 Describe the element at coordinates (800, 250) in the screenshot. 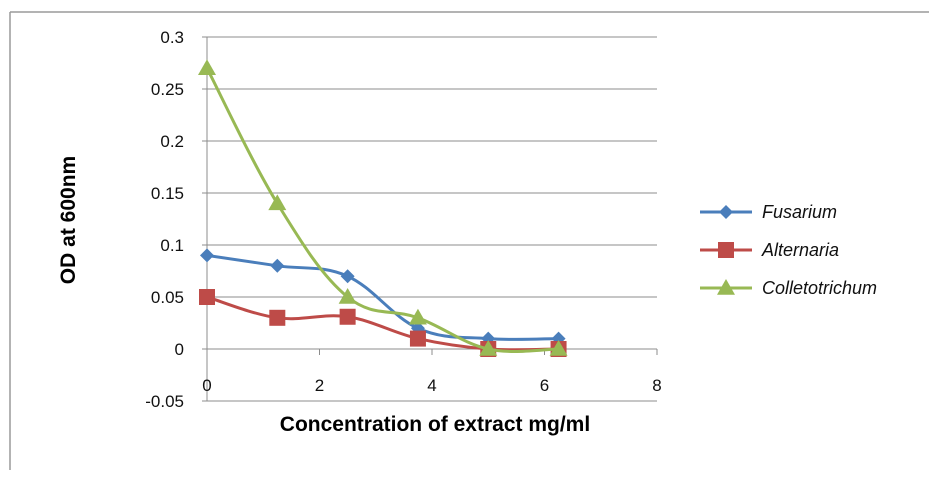

I see `legend-label-alternaria: Alternaria` at that location.